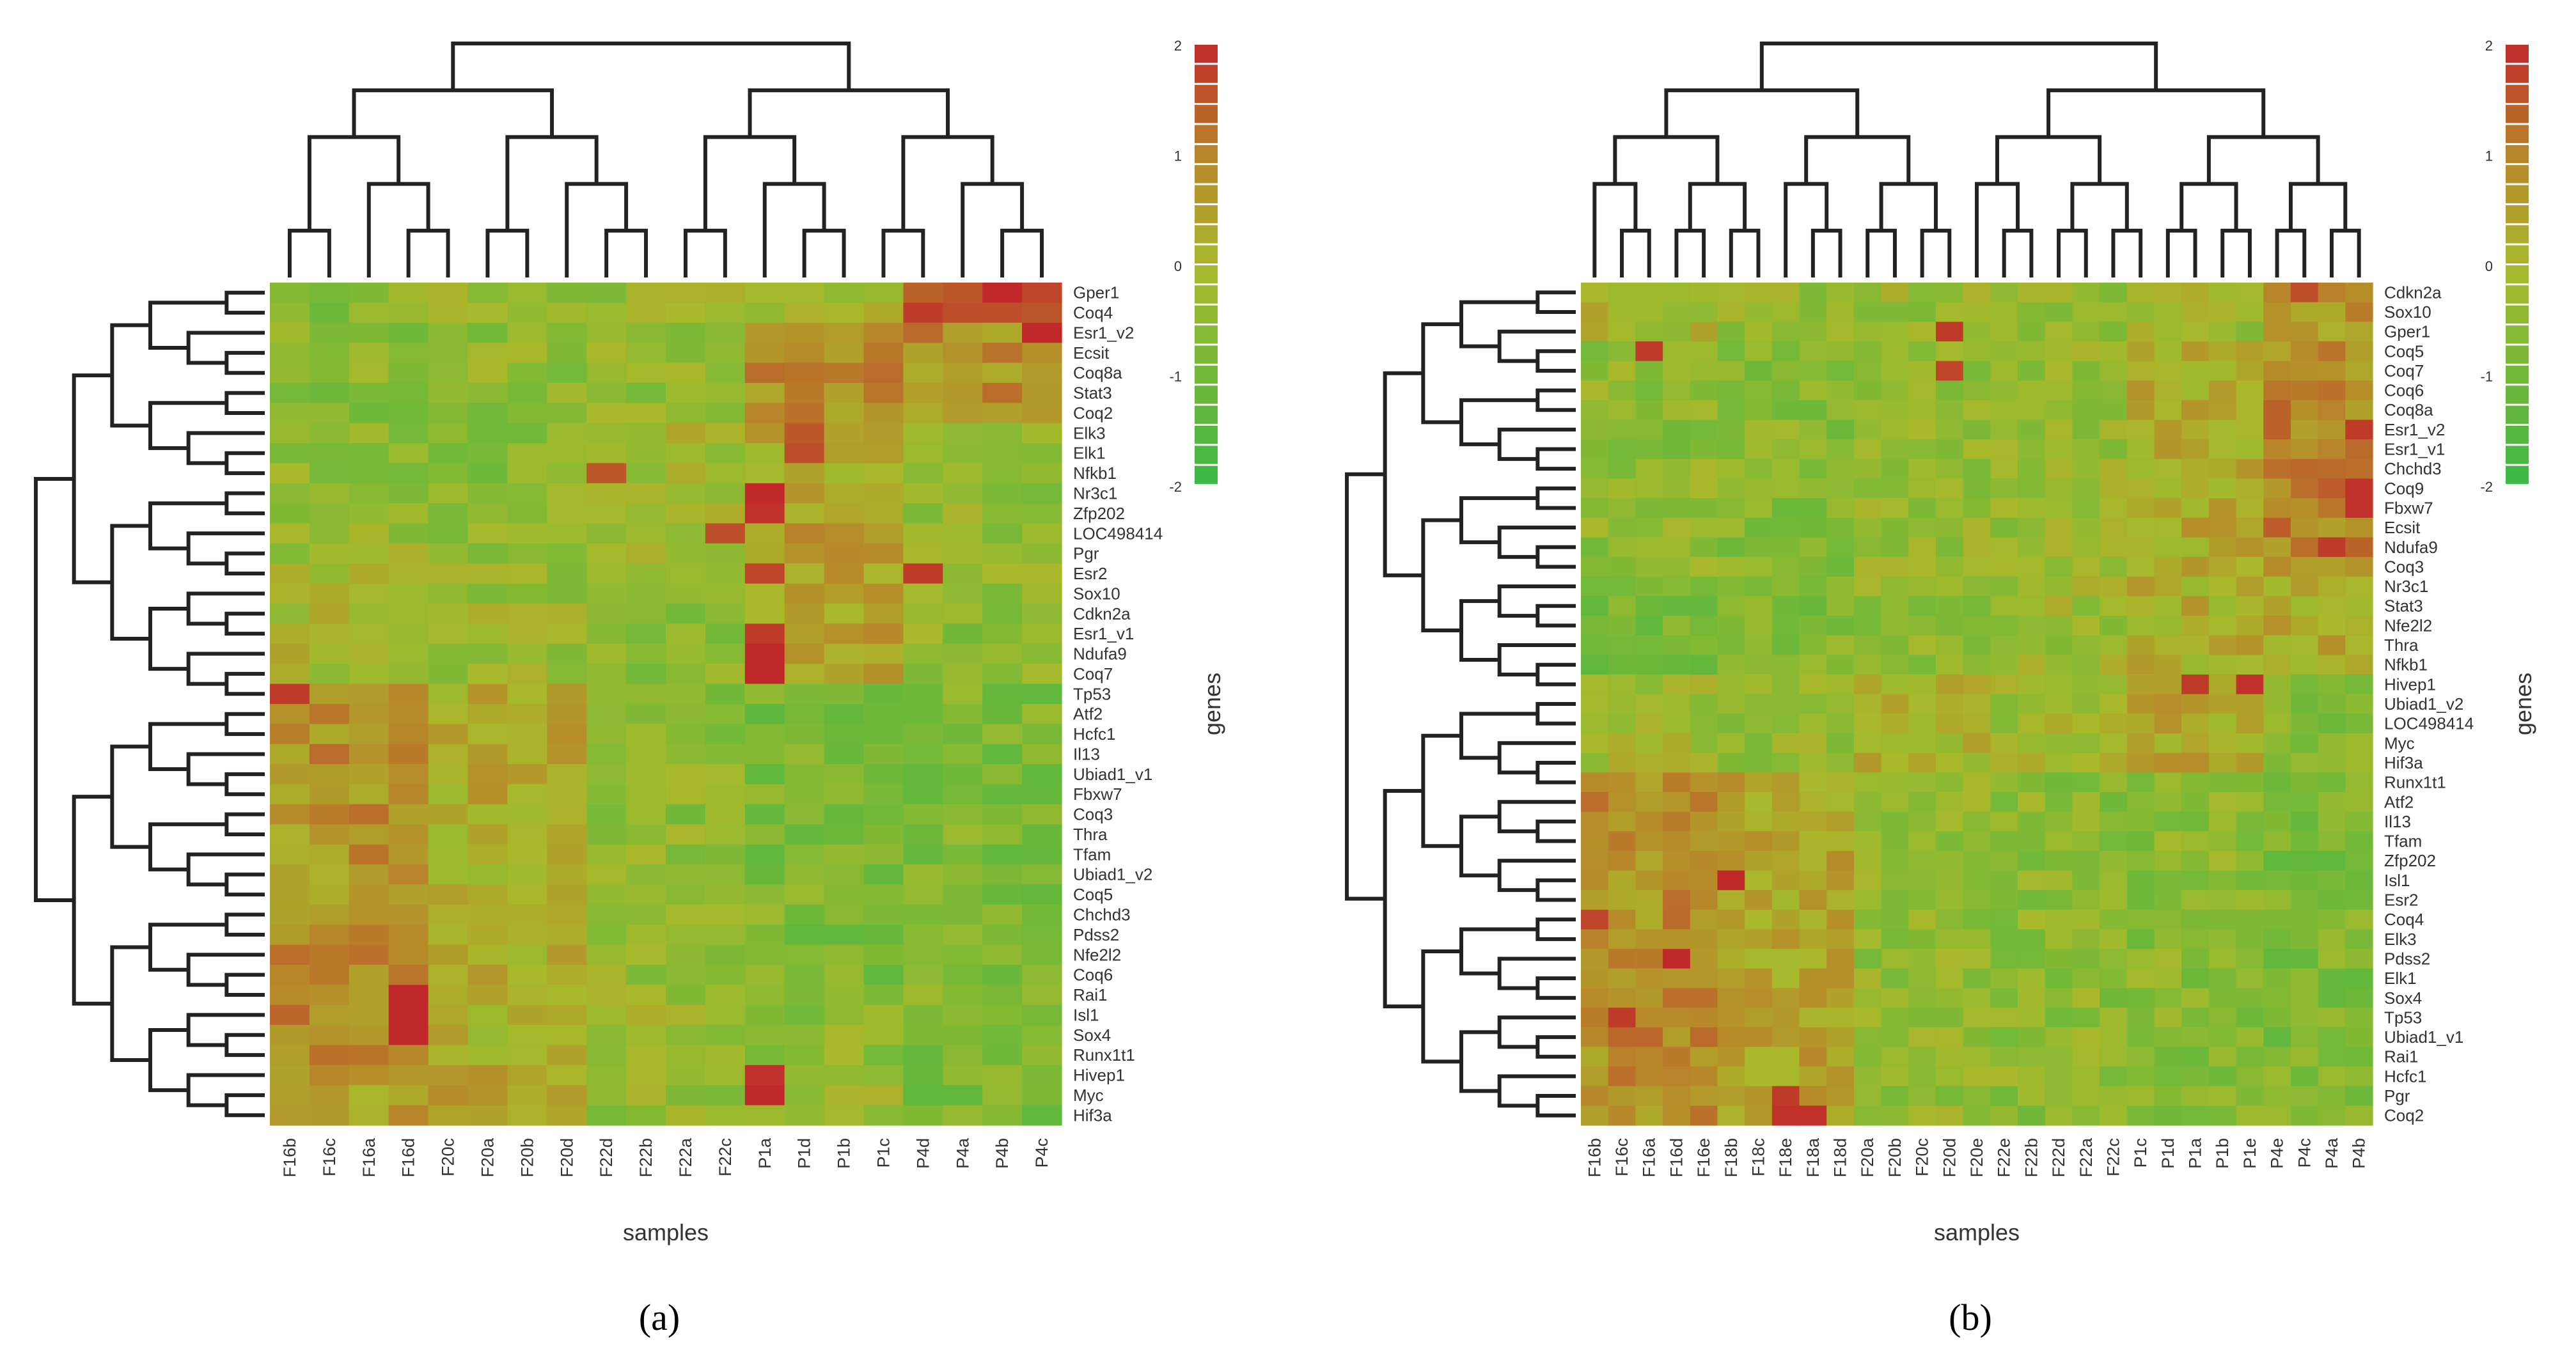 The height and width of the screenshot is (1358, 2576). I want to click on column-label: P4c, so click(2304, 1153).